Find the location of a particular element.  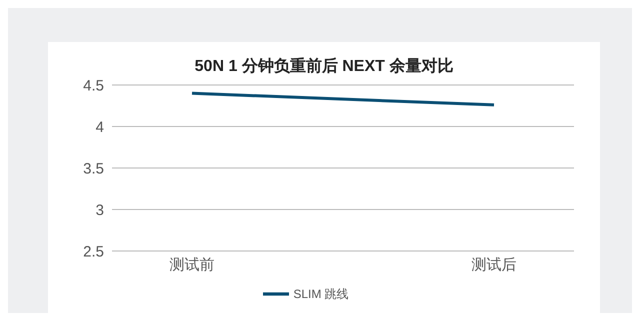

y-tick-label: 3 is located at coordinates (100, 210).